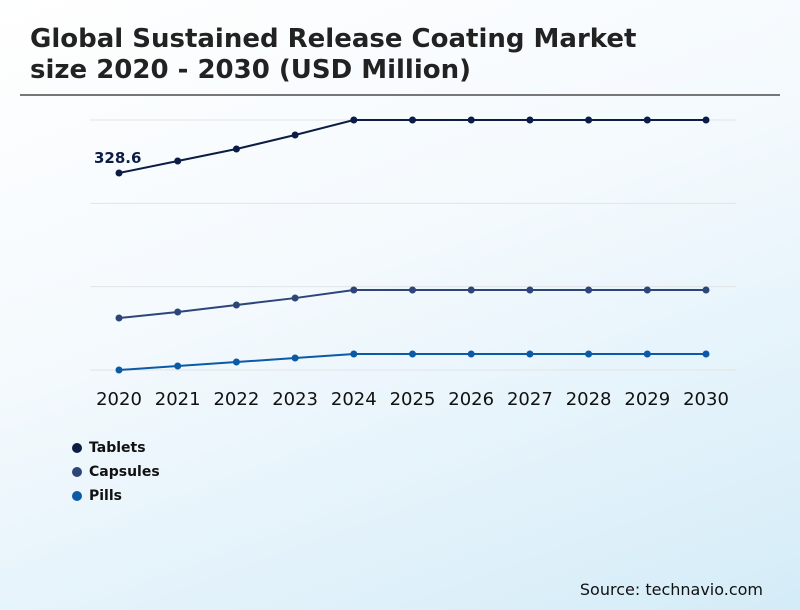  What do you see at coordinates (589, 399) in the screenshot?
I see `x-tick-label: 2028` at bounding box center [589, 399].